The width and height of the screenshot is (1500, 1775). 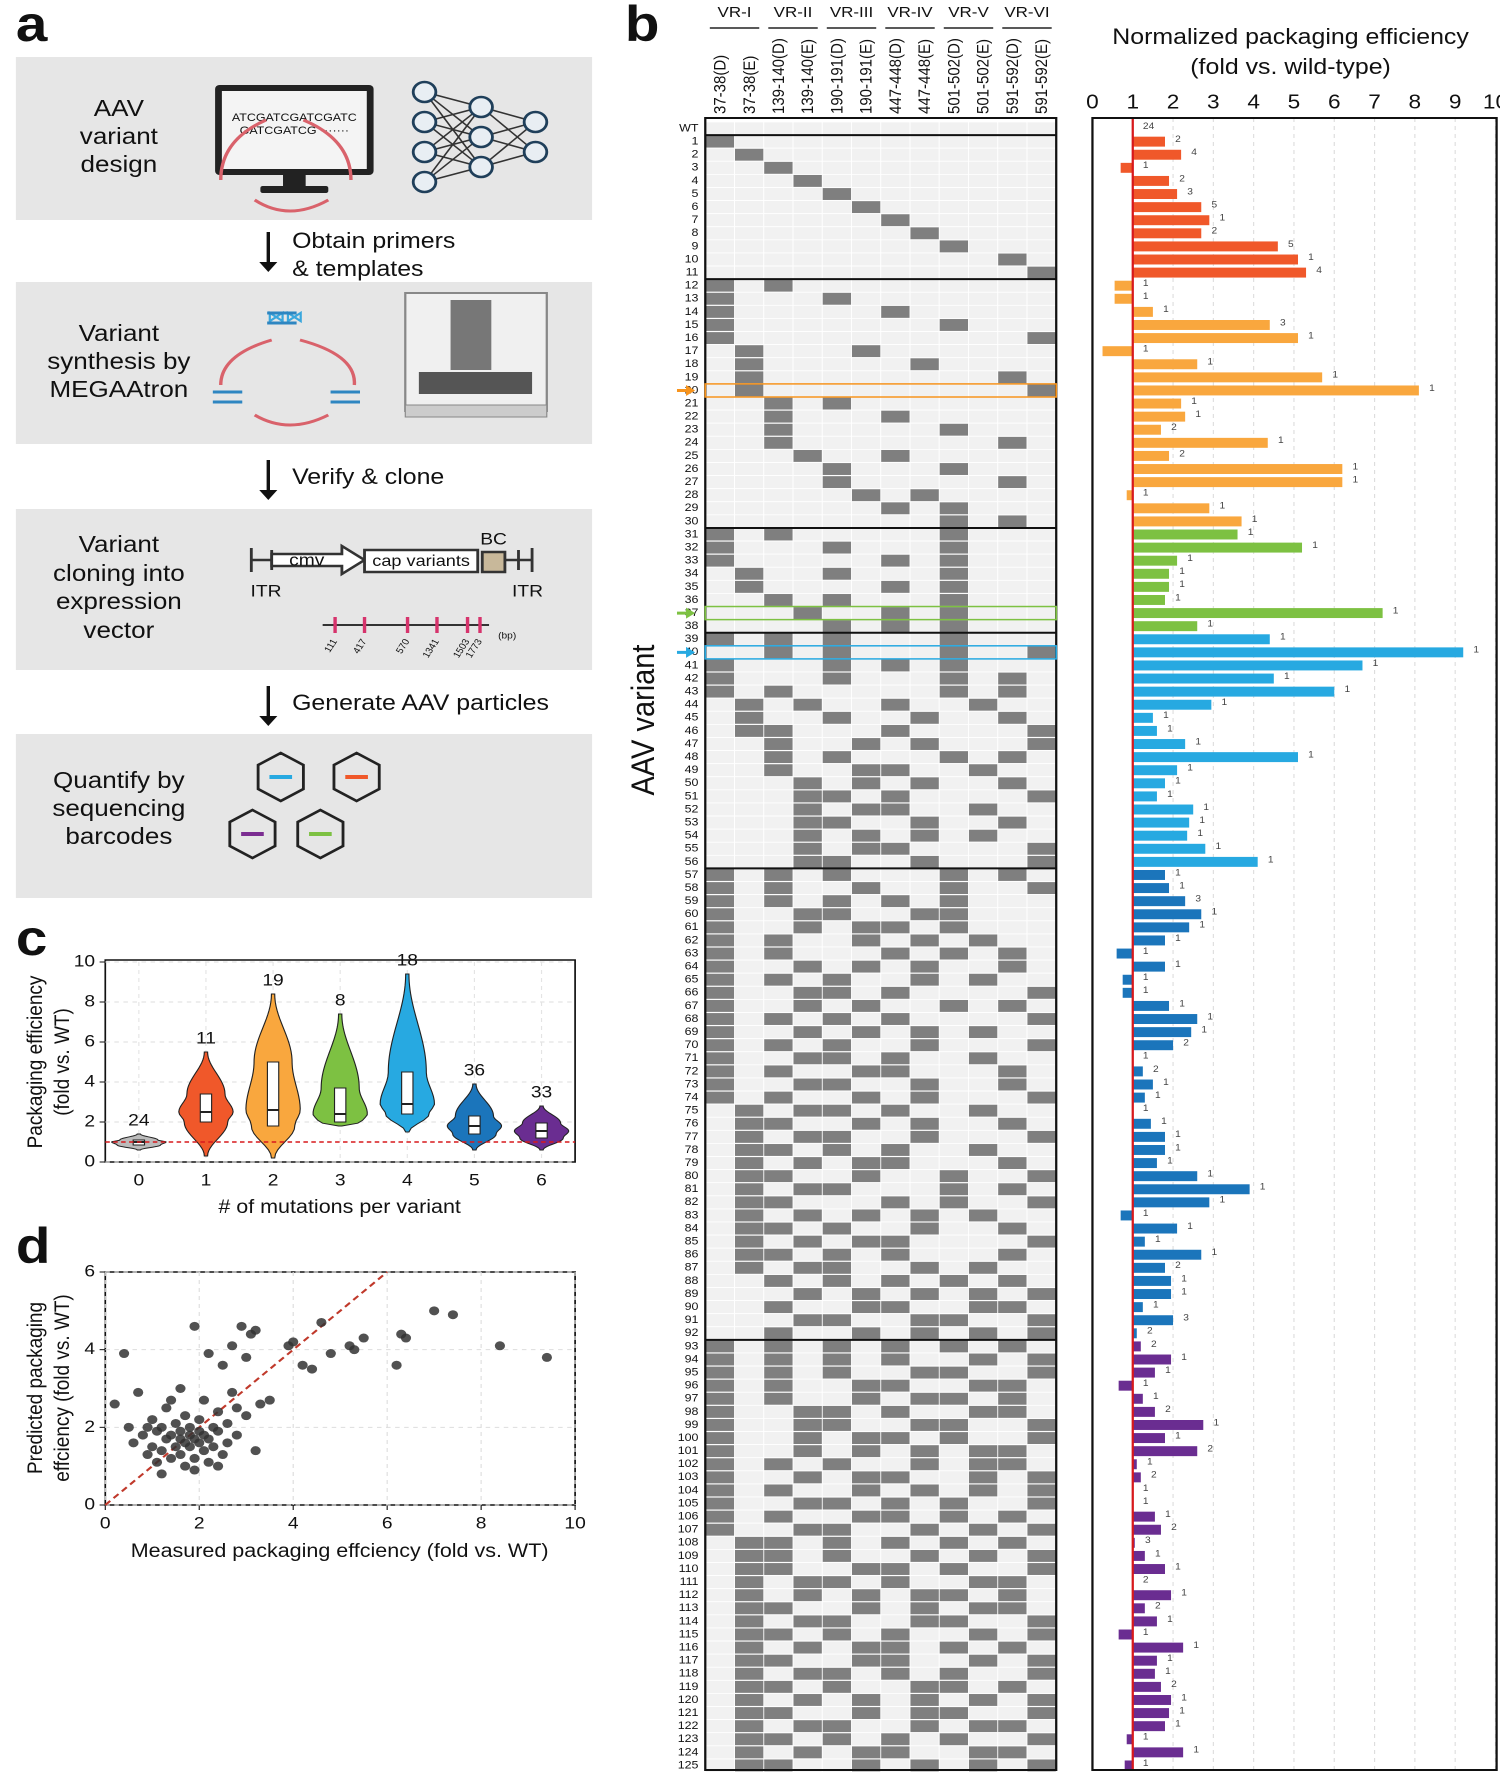 What do you see at coordinates (1182, 454) in the screenshot?
I see `n-label: 2` at bounding box center [1182, 454].